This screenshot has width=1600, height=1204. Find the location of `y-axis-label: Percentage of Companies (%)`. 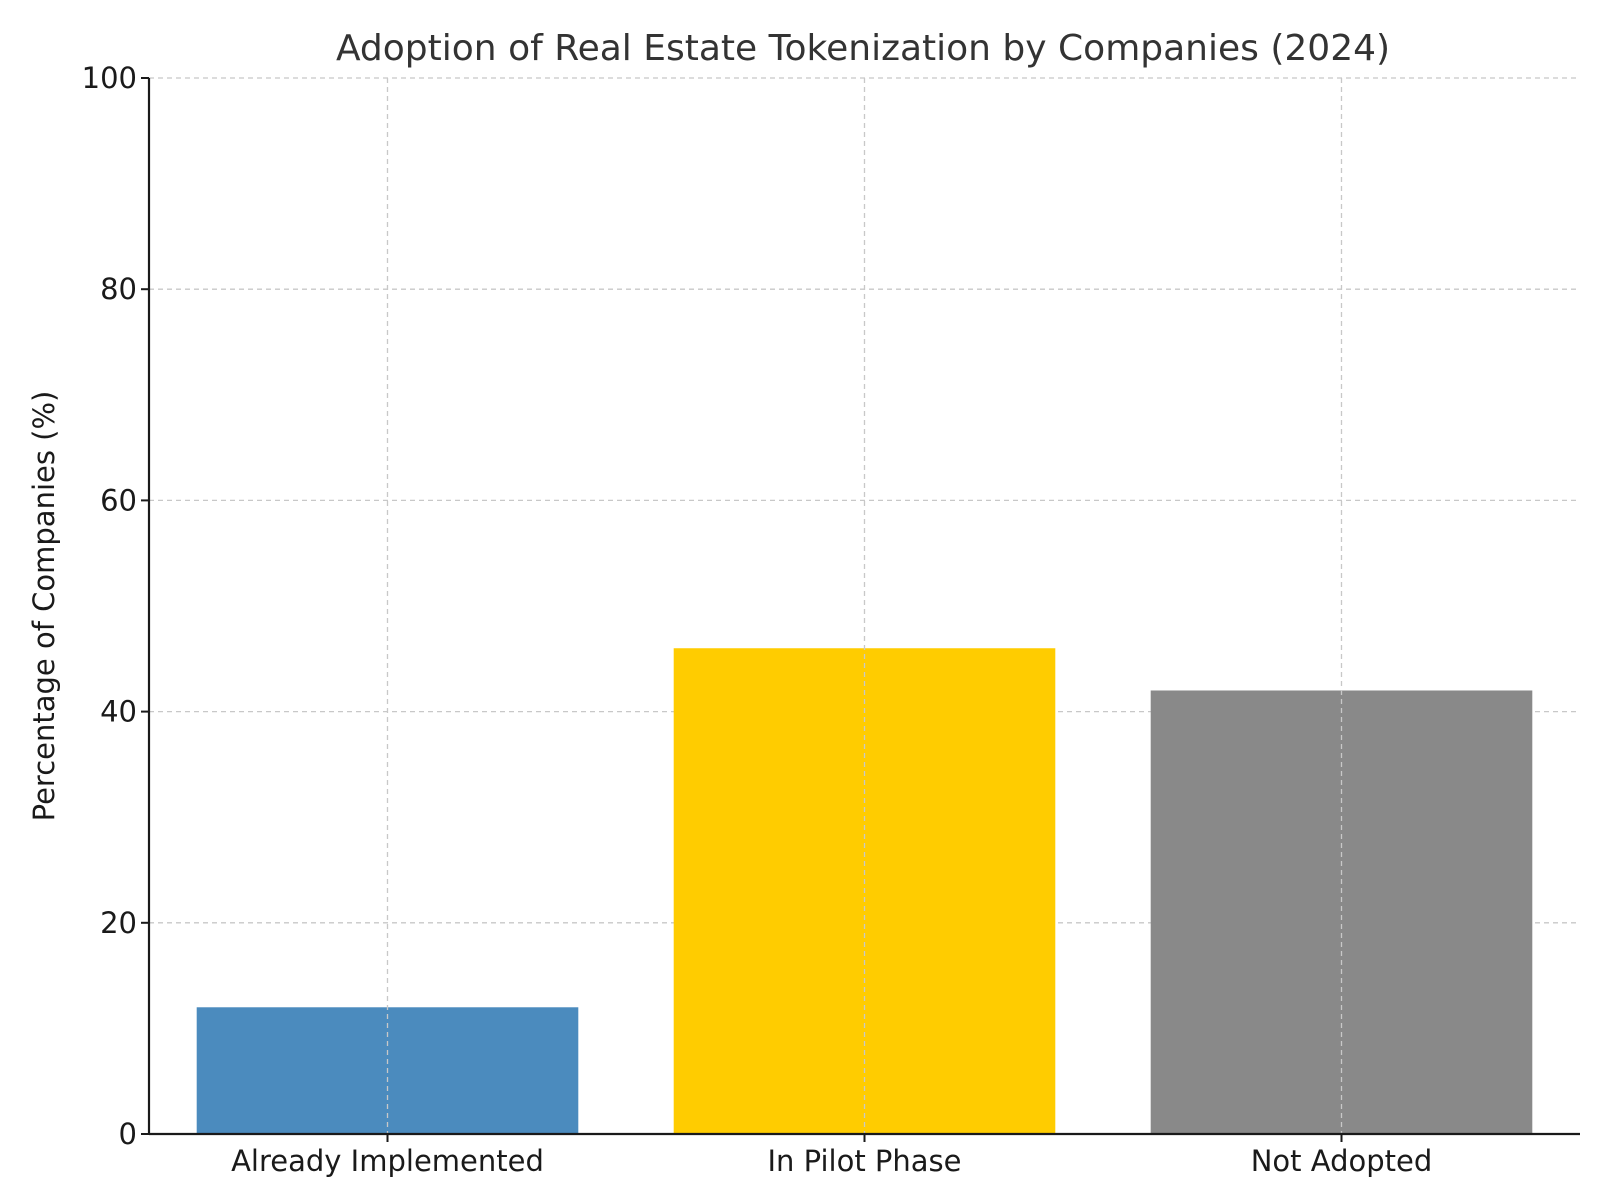

y-axis-label: Percentage of Companies (%) is located at coordinates (44, 606).